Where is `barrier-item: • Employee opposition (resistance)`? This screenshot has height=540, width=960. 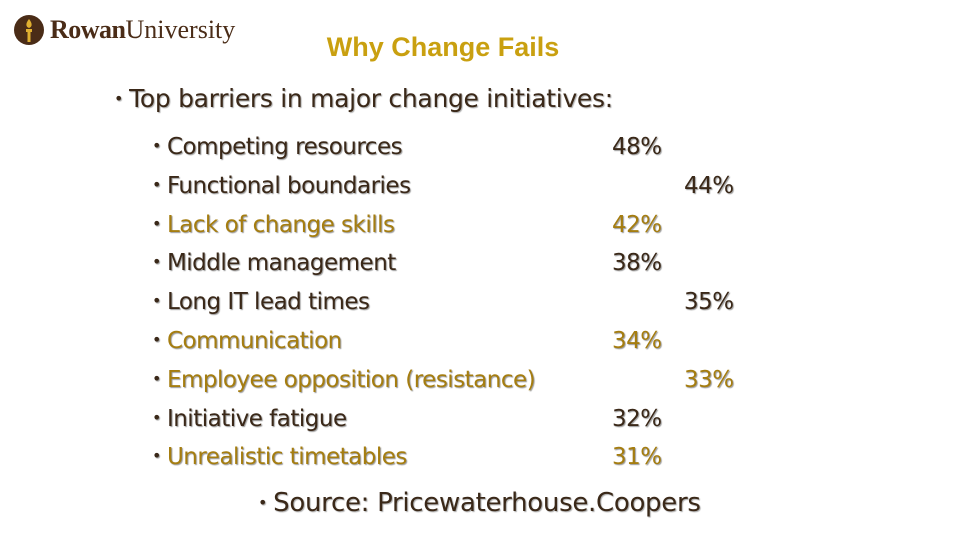
barrier-item: • Employee opposition (resistance) is located at coordinates (344, 379).